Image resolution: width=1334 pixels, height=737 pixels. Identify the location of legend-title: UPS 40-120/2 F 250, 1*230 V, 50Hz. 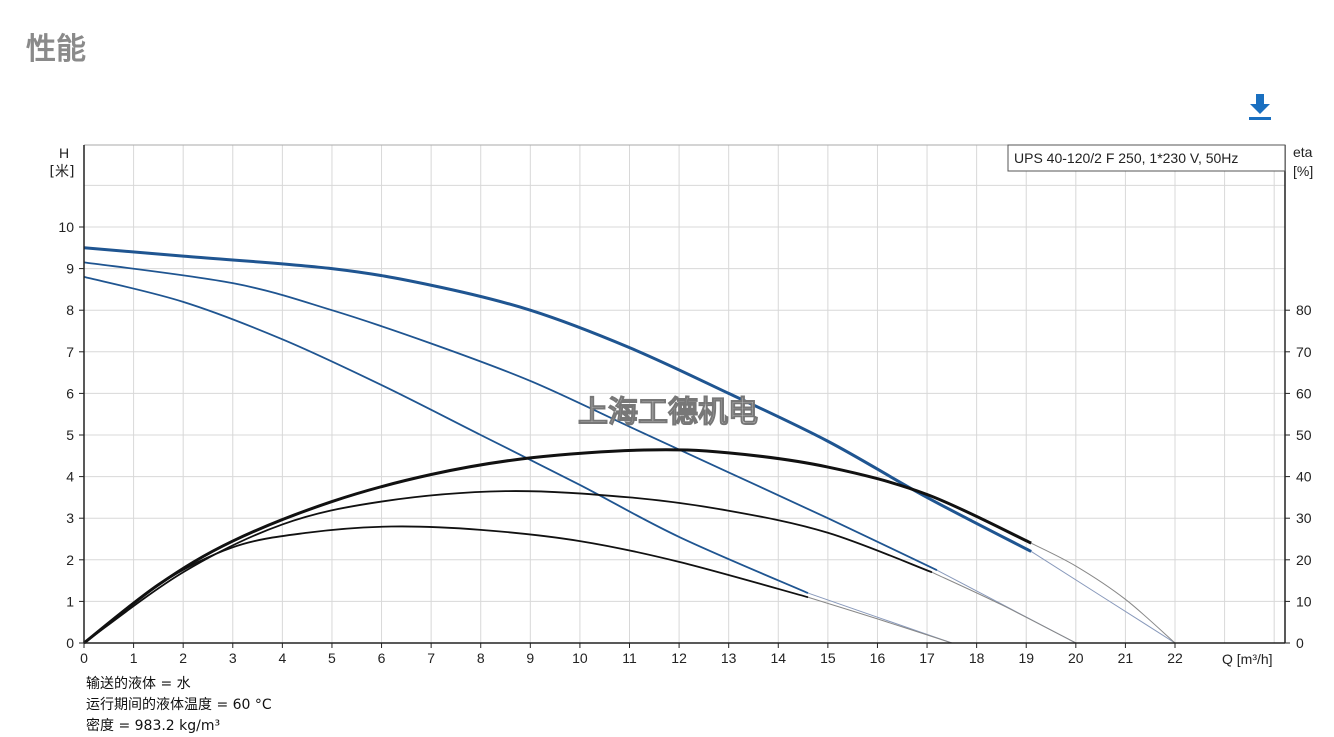
(1126, 158).